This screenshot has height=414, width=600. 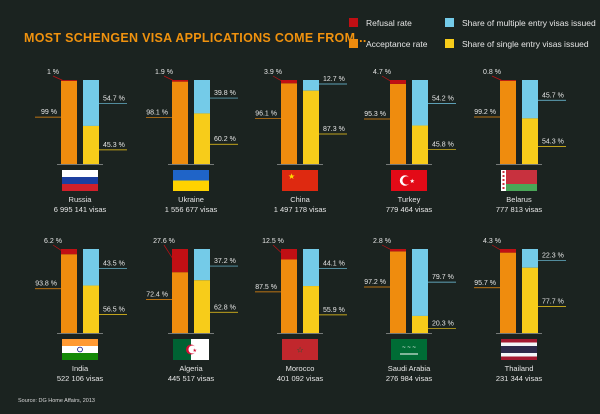 I want to click on multiple-entry-label: 45.7 %, so click(x=553, y=95).